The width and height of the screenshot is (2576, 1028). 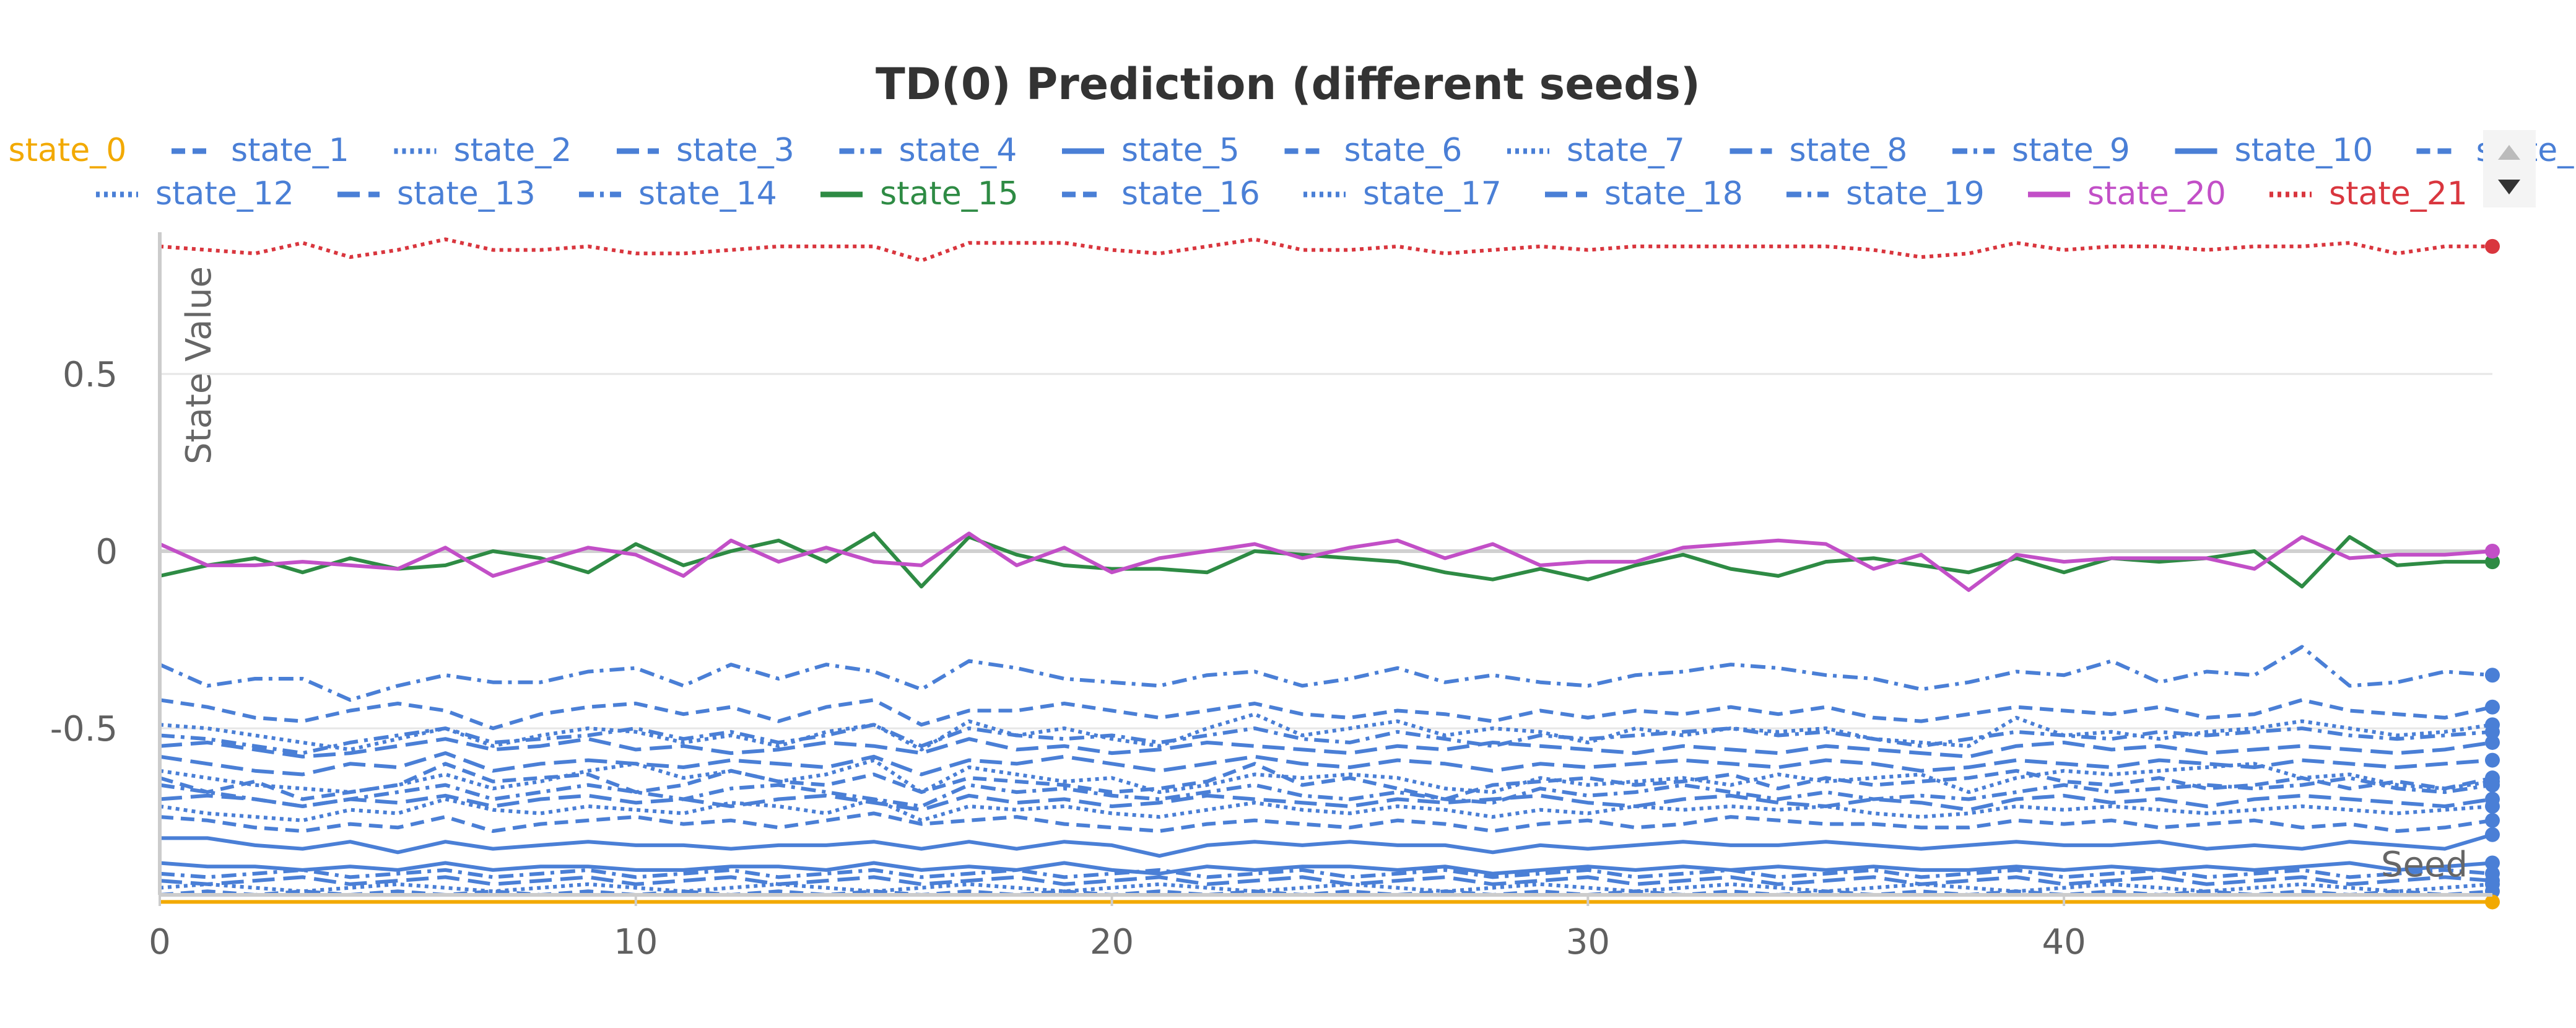 I want to click on legend-label: state_1, so click(x=290, y=150).